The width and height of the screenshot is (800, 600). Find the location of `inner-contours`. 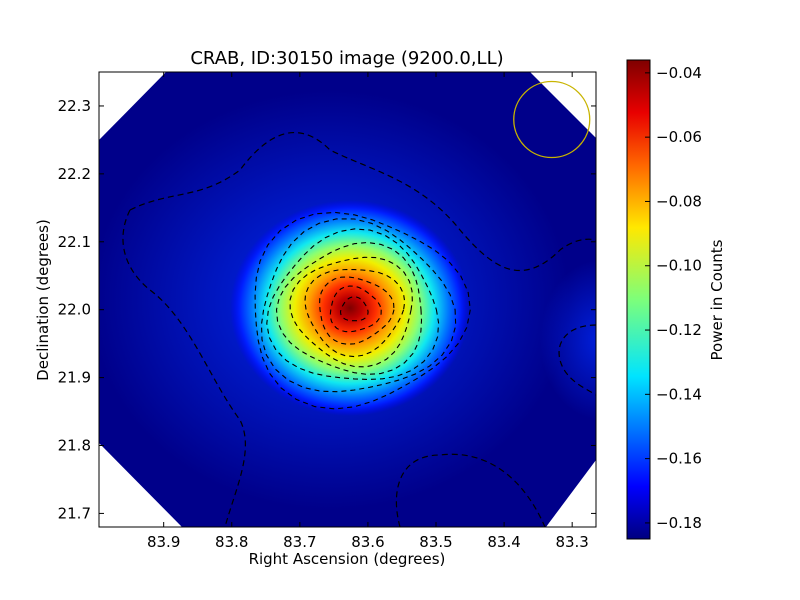

inner-contours is located at coordinates (362, 310).